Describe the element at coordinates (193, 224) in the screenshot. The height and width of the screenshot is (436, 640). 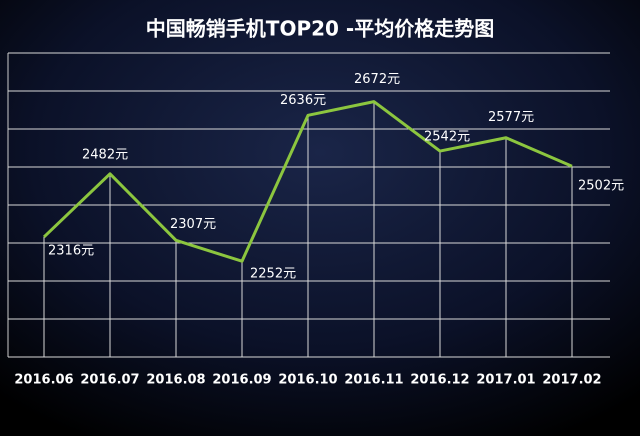
I see `data-label: 2307元` at that location.